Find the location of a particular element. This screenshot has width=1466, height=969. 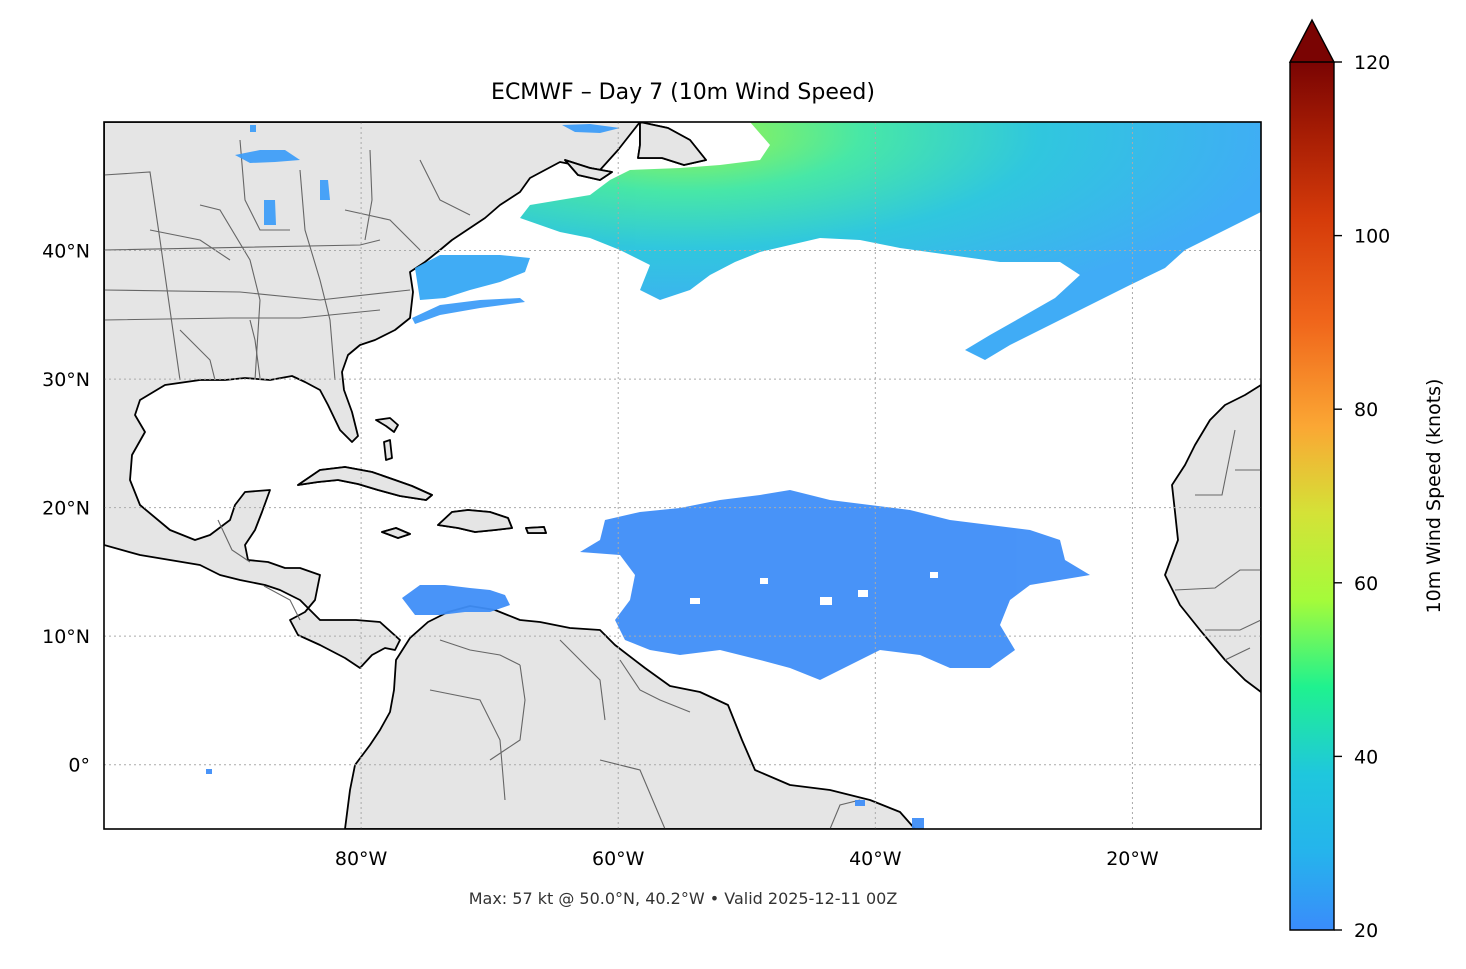

wind-region-trade-winds is located at coordinates (835, 585).